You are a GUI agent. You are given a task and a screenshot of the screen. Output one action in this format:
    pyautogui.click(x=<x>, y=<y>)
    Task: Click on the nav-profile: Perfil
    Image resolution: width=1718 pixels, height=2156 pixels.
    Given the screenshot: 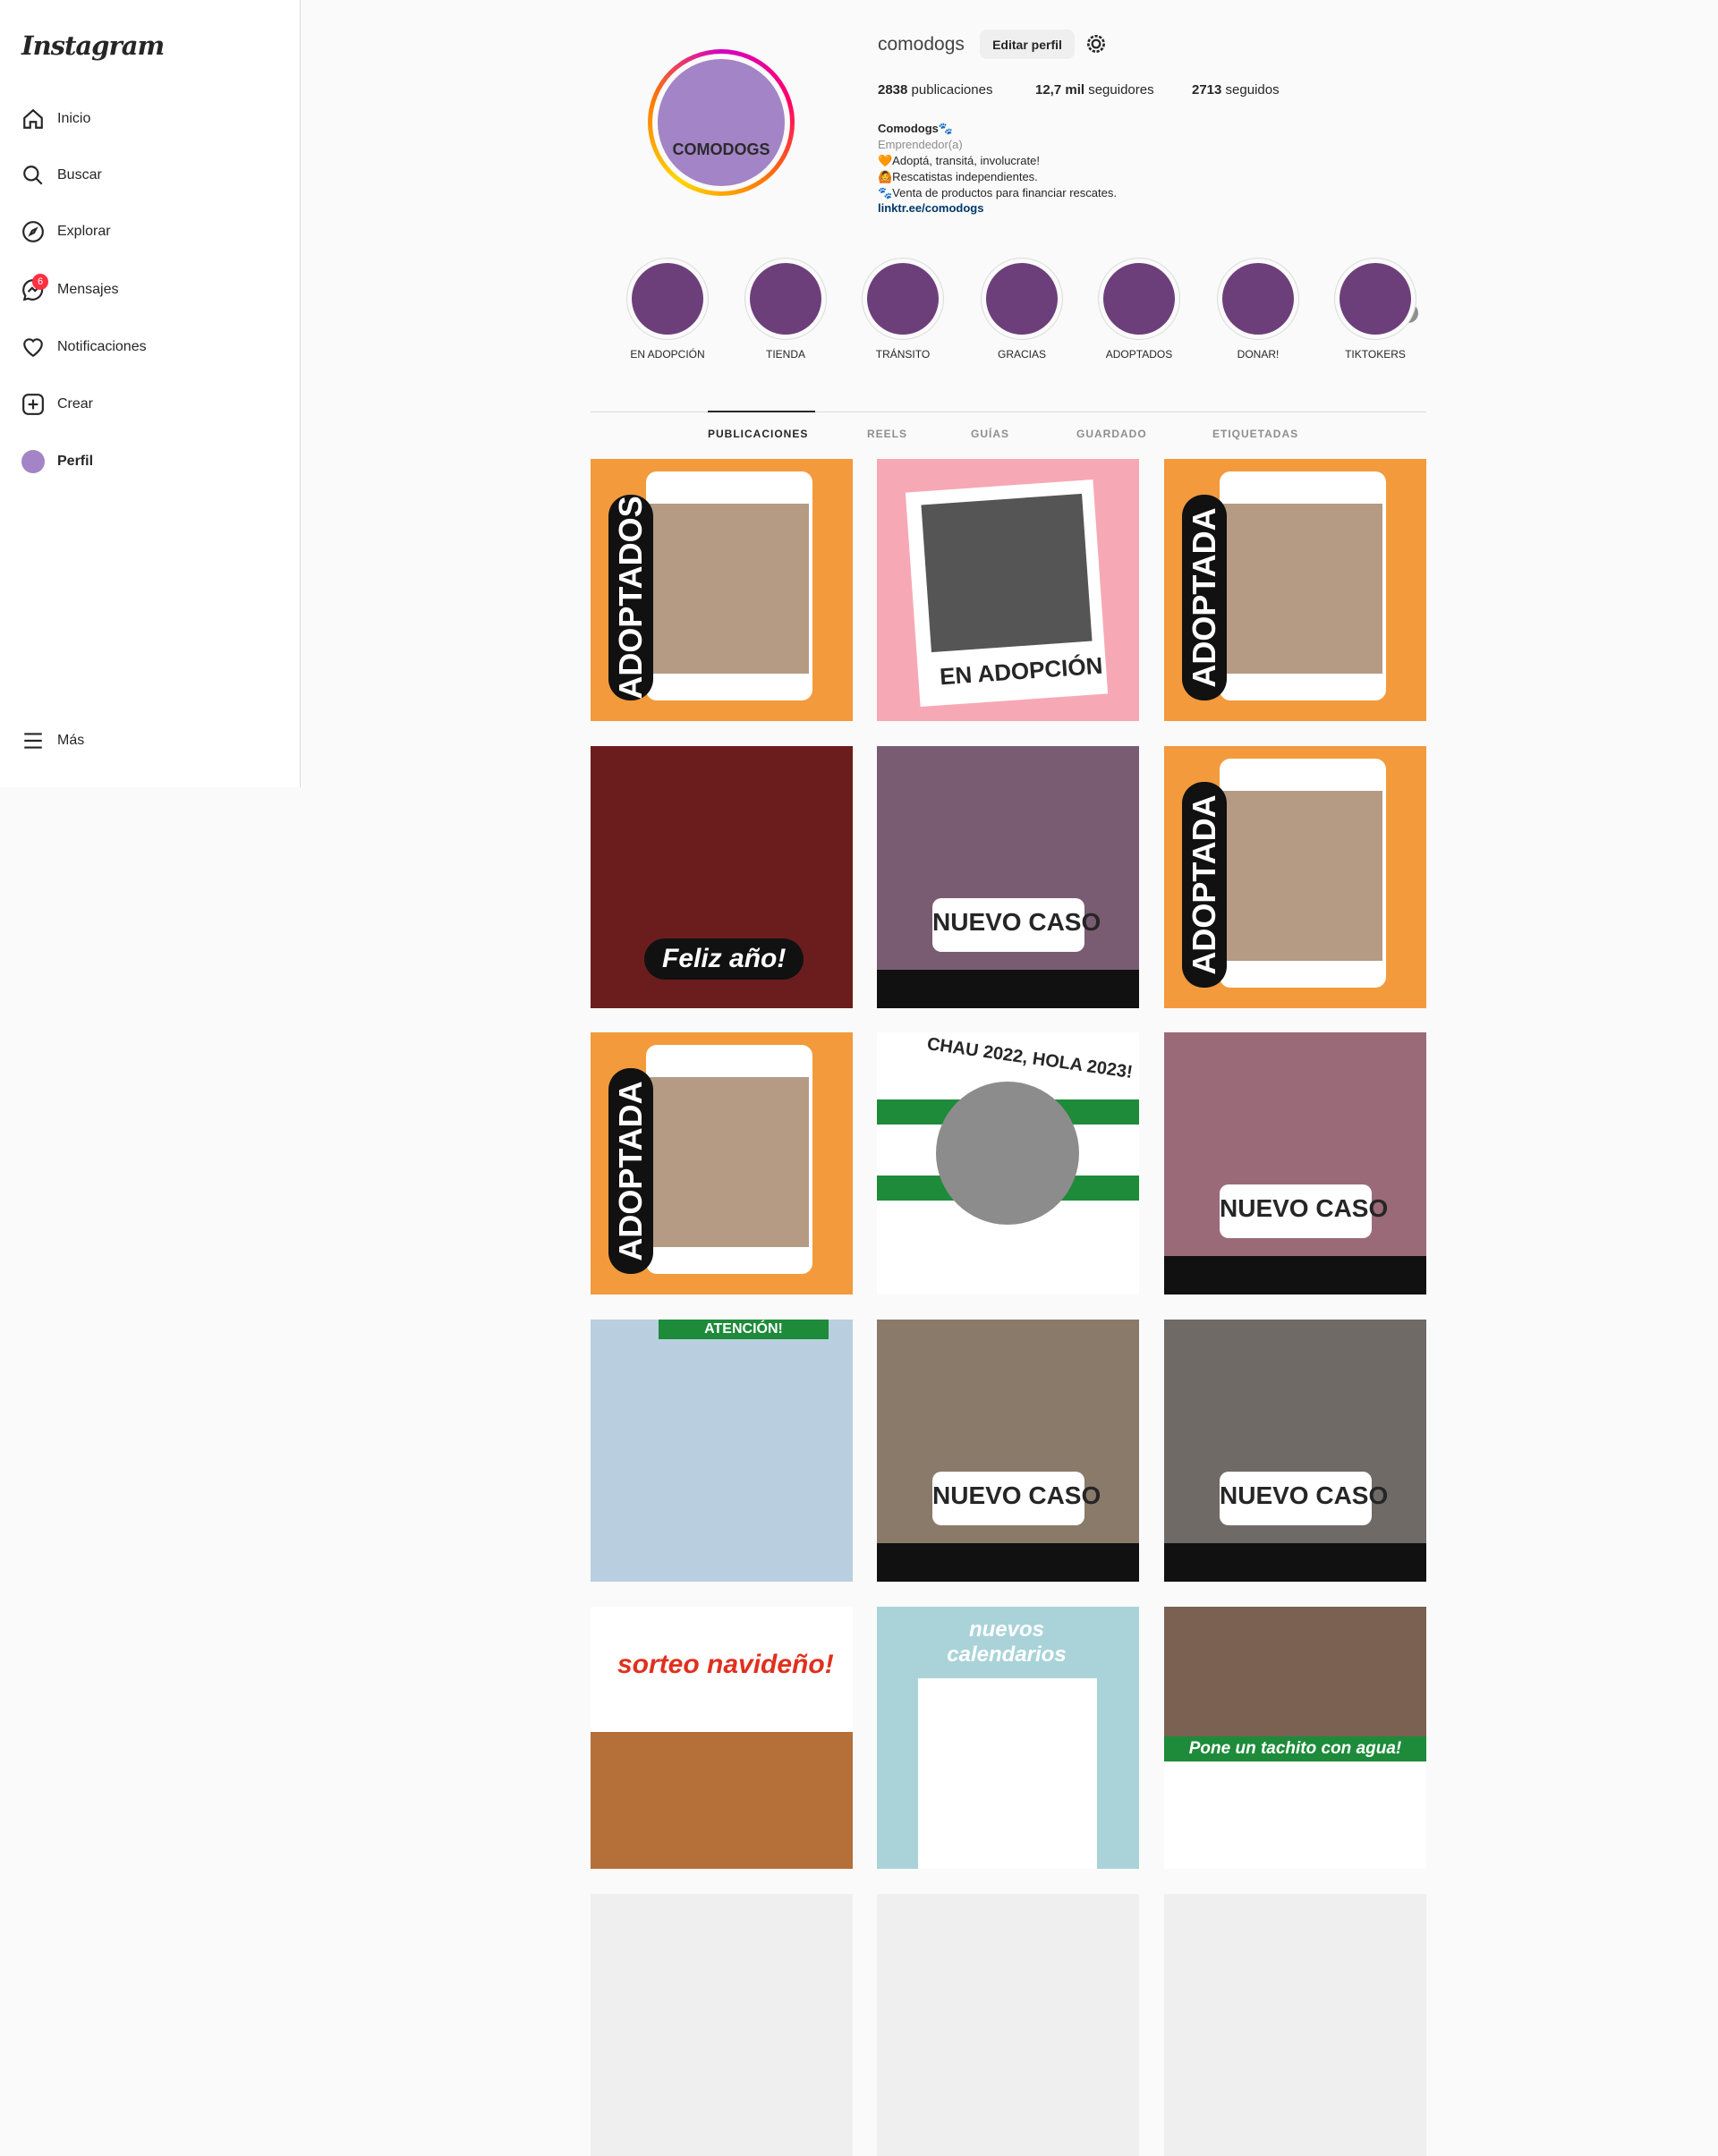 What is the action you would take?
    pyautogui.click(x=57, y=462)
    